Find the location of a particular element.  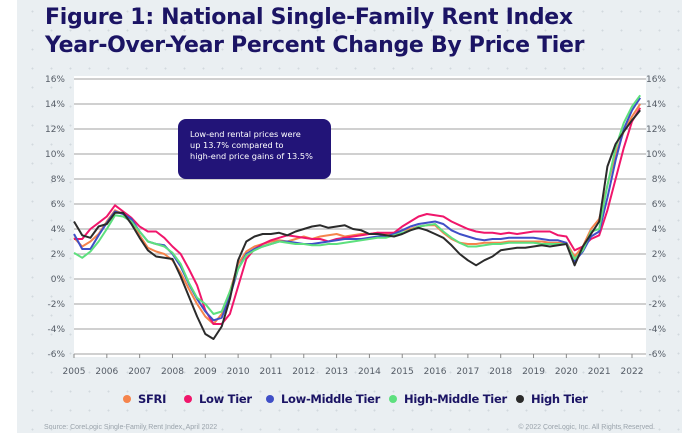

x-tick-label: 2013 is located at coordinates (336, 372).